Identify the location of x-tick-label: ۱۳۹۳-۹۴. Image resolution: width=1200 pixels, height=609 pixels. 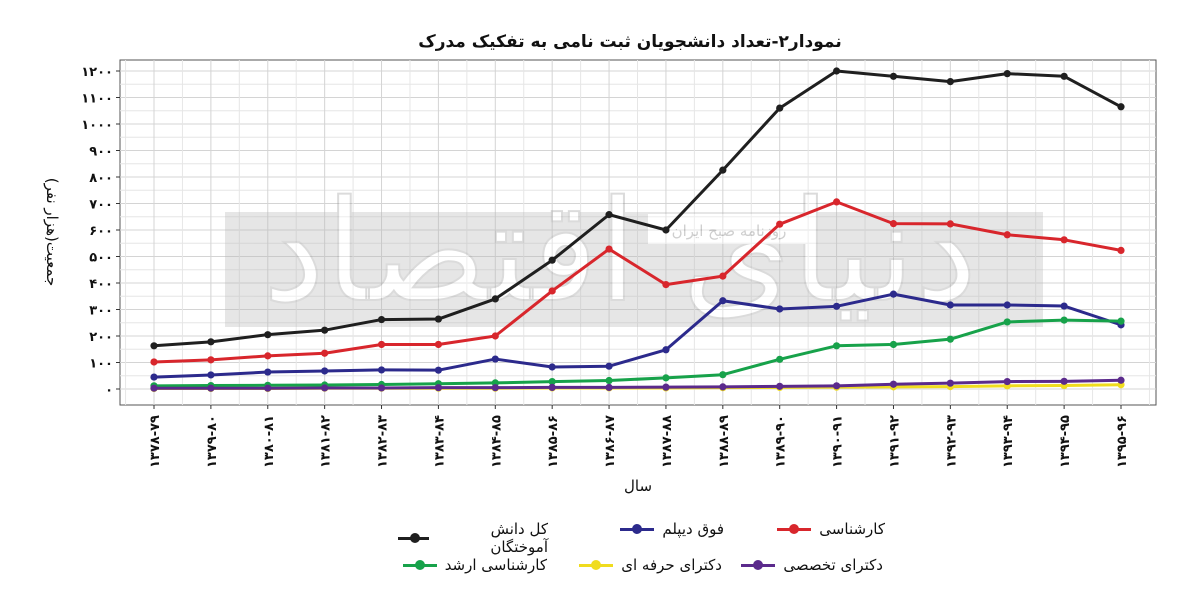
(1008, 441).